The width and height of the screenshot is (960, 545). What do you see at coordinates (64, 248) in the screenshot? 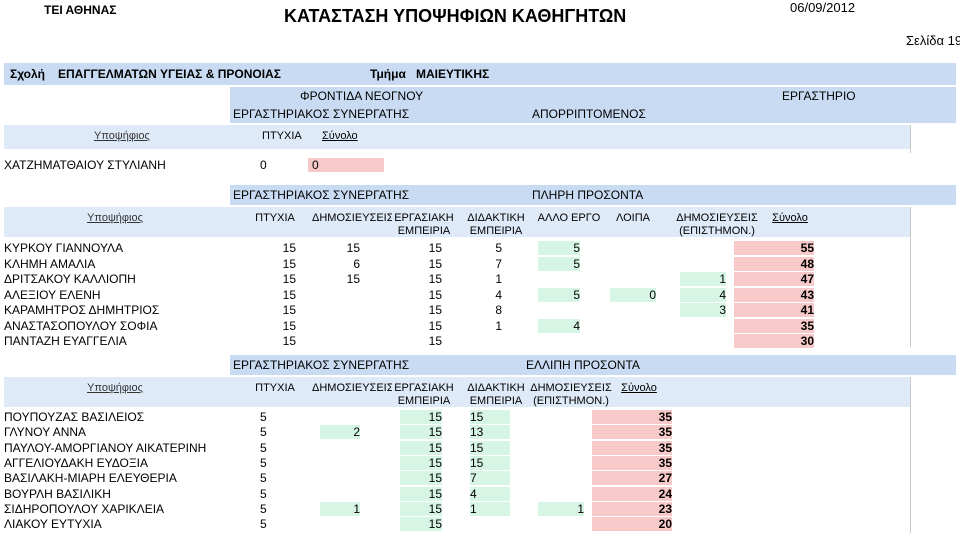
I see `candidate-name: ΚΥΡΚΟΥ ΓΙΑΝΝΟΥΛΑ` at bounding box center [64, 248].